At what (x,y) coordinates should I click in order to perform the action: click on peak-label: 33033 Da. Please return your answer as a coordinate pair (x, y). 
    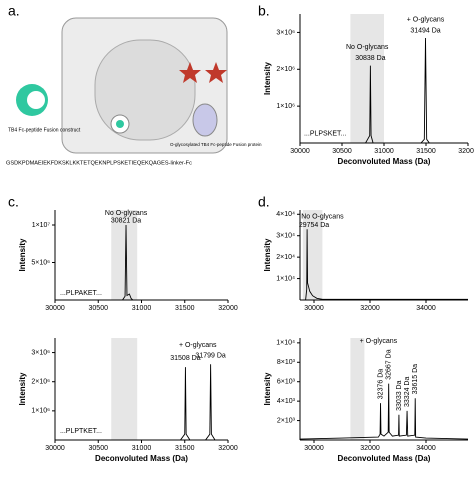
    Looking at the image, I should click on (399, 395).